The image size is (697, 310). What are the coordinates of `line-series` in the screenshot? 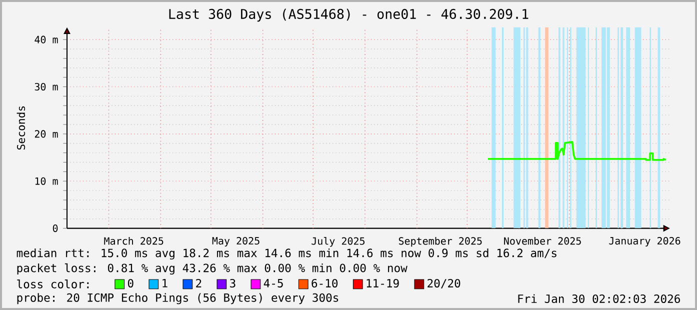 It's located at (577, 151).